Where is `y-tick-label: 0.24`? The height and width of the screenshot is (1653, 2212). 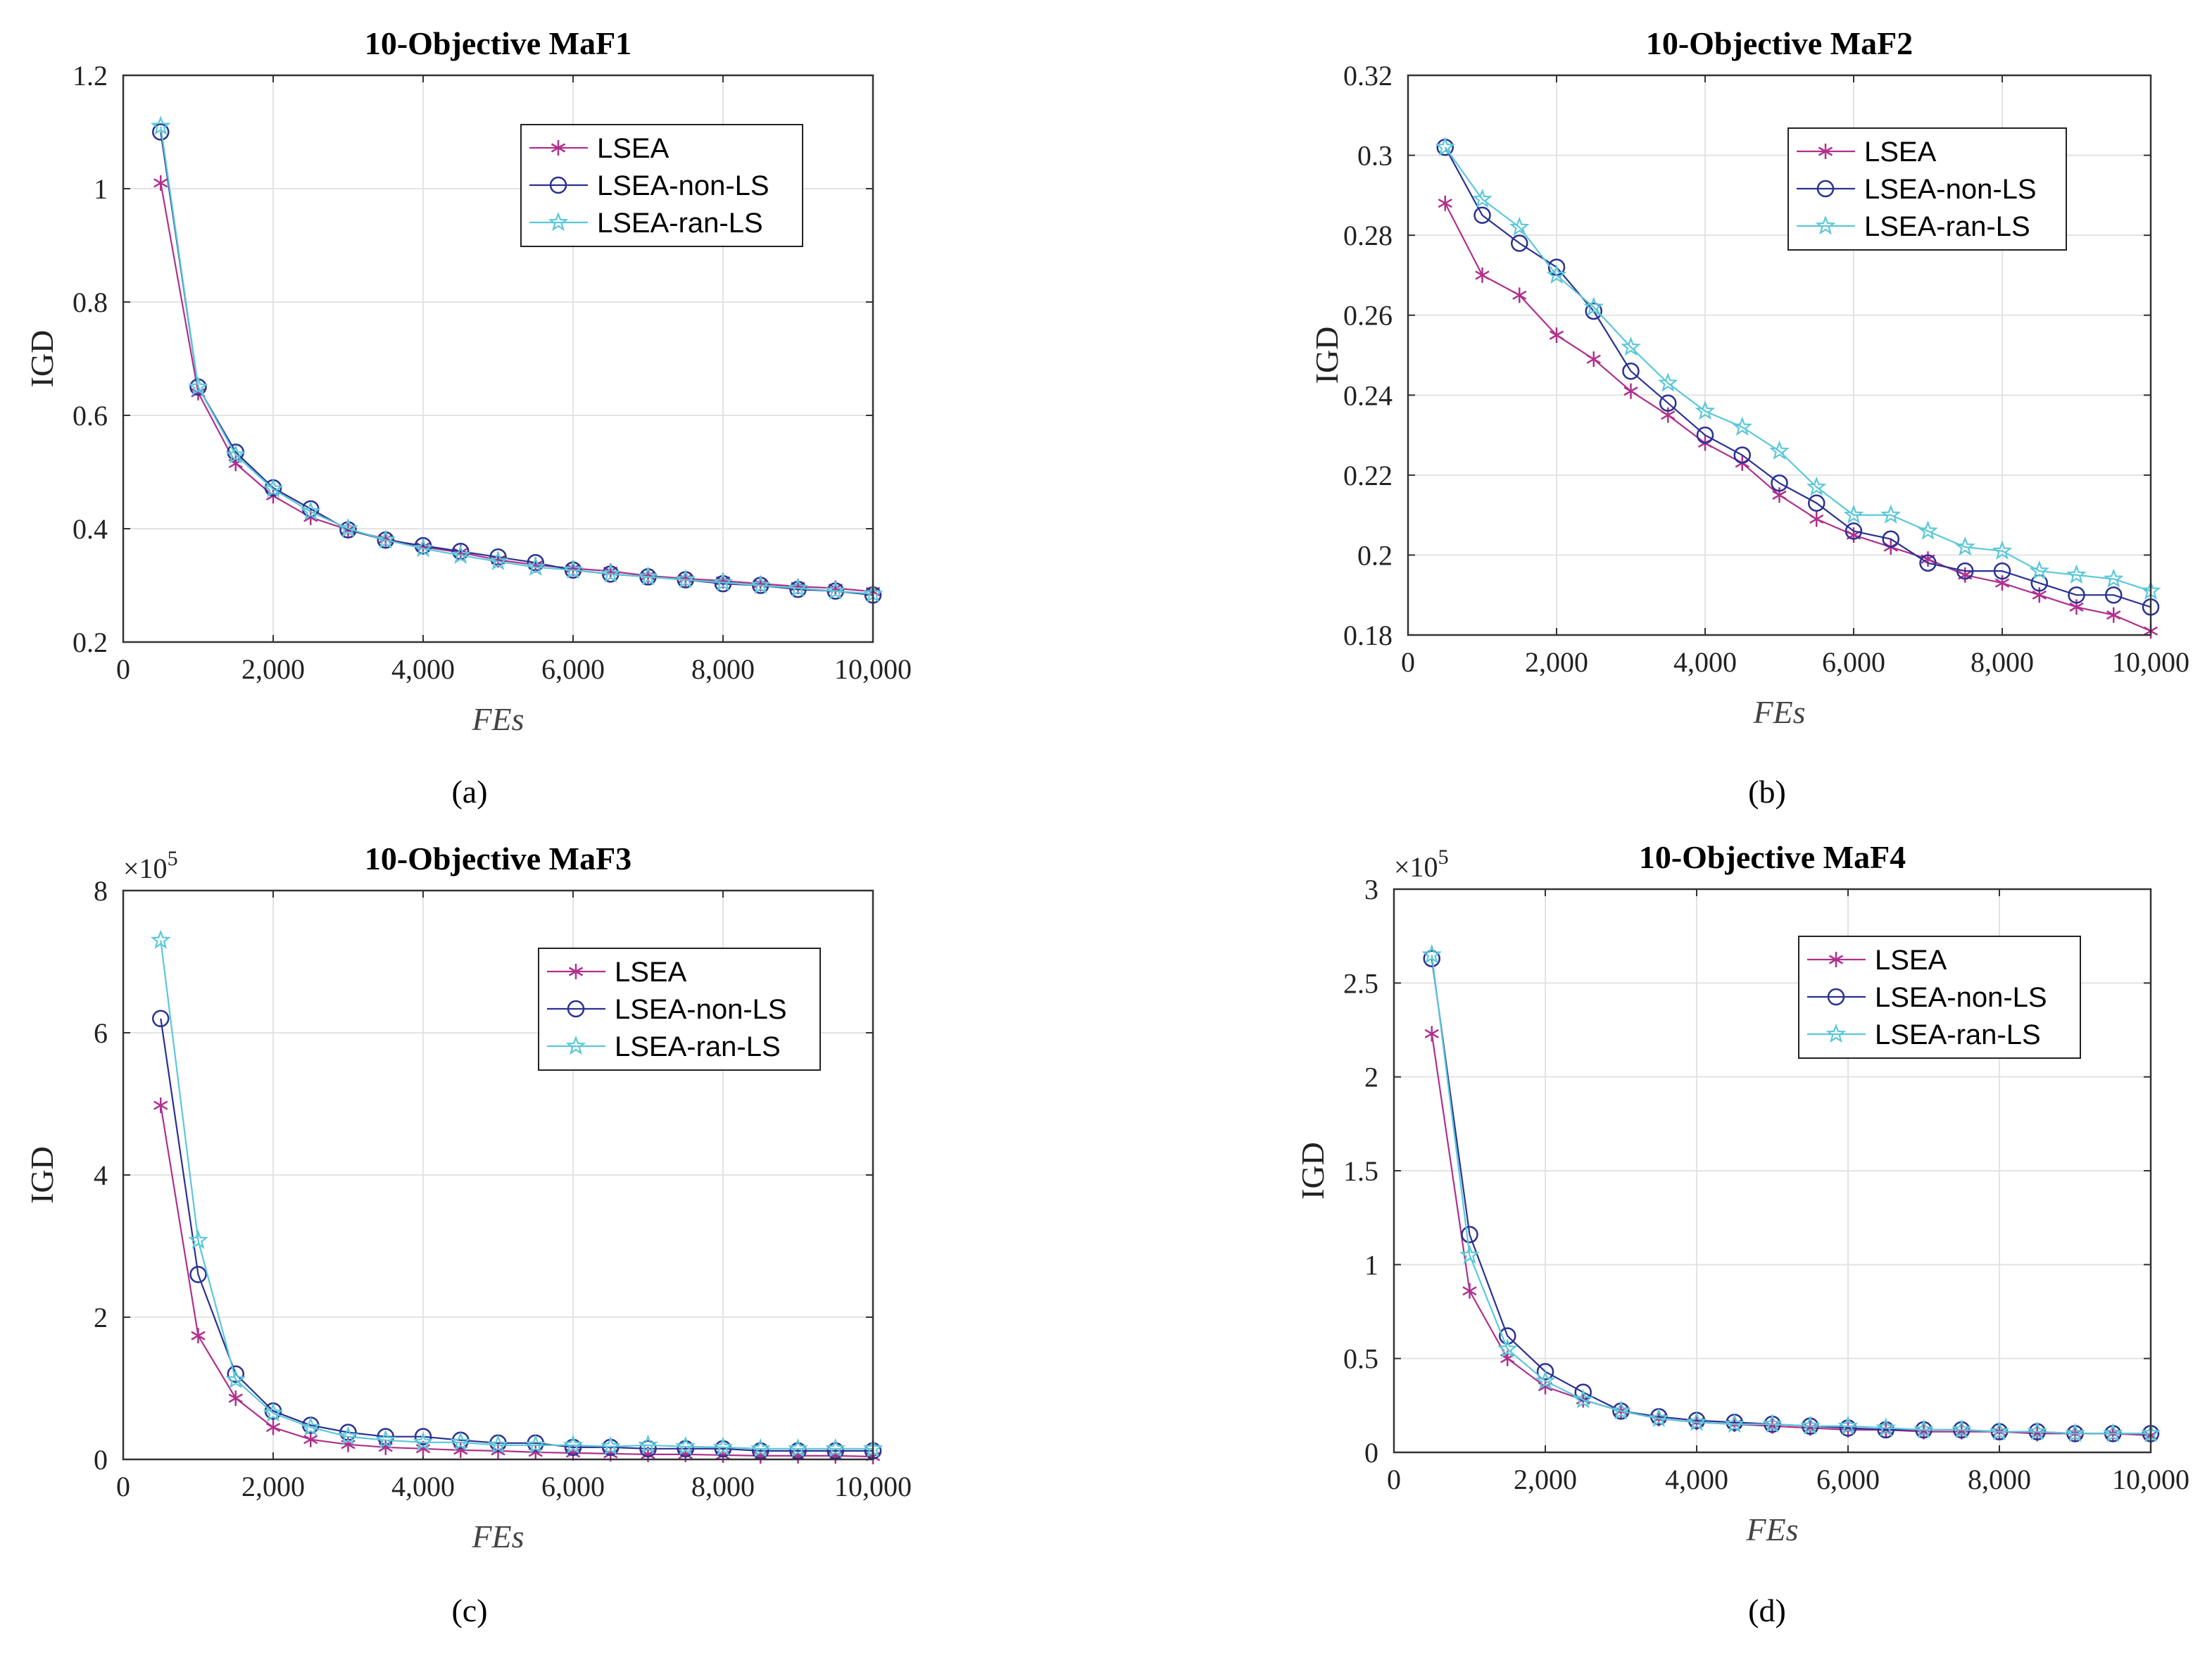 y-tick-label: 0.24 is located at coordinates (1368, 395).